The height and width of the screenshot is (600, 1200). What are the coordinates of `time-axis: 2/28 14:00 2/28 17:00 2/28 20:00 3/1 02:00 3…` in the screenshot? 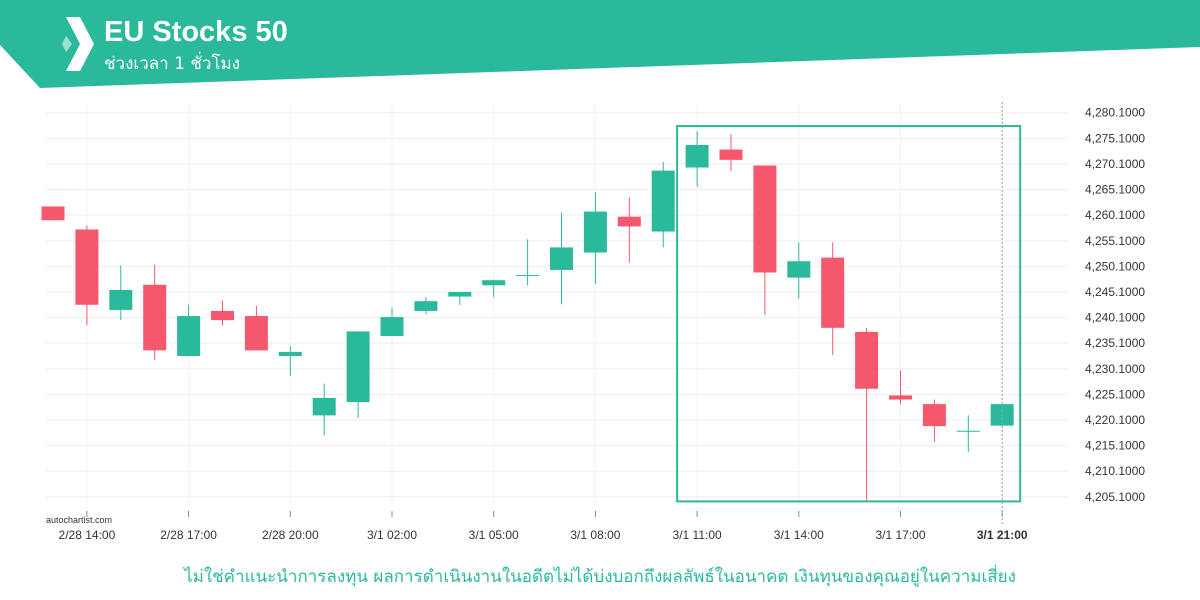 It's located at (543, 526).